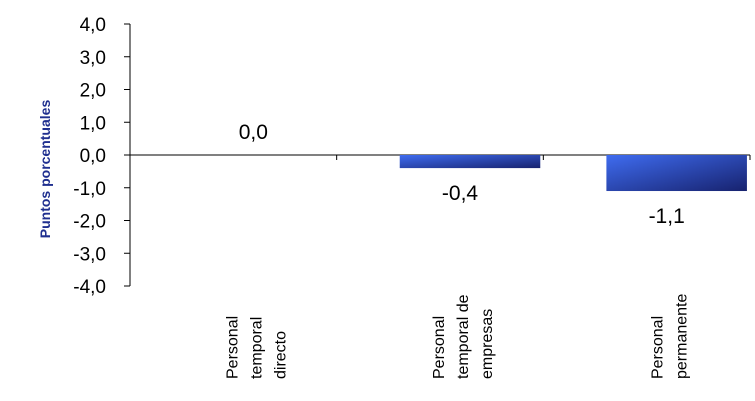  I want to click on y-tick-label: -3,0, so click(89, 254).